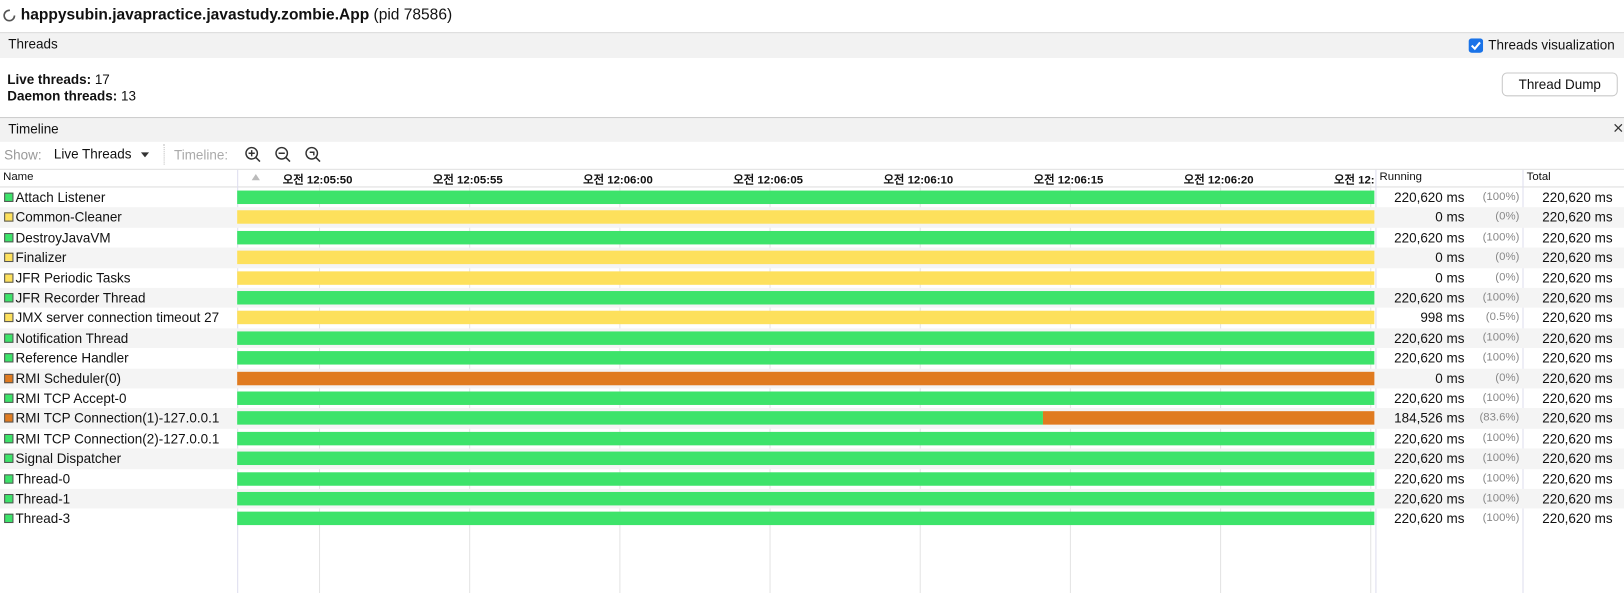  I want to click on thread-name: DestroyJavaVM, so click(63, 237).